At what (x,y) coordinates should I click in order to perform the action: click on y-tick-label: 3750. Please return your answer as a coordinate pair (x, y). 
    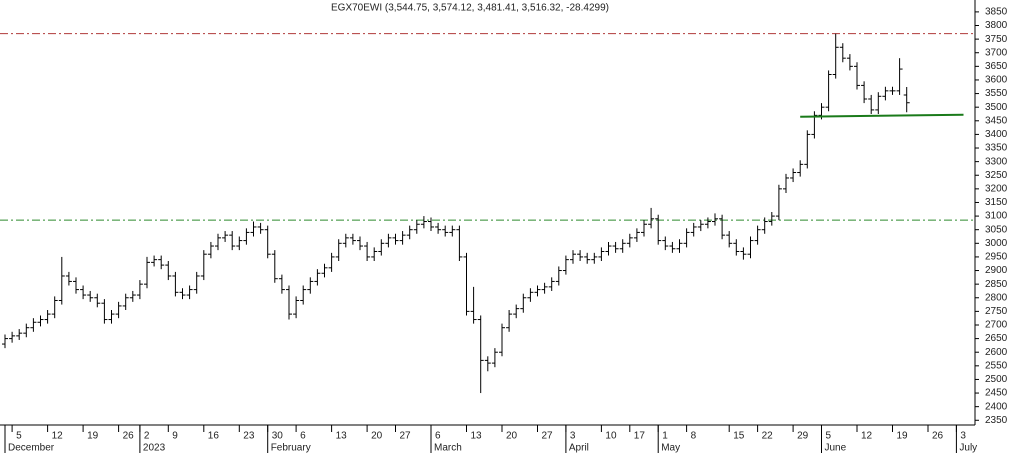
    Looking at the image, I should click on (996, 39).